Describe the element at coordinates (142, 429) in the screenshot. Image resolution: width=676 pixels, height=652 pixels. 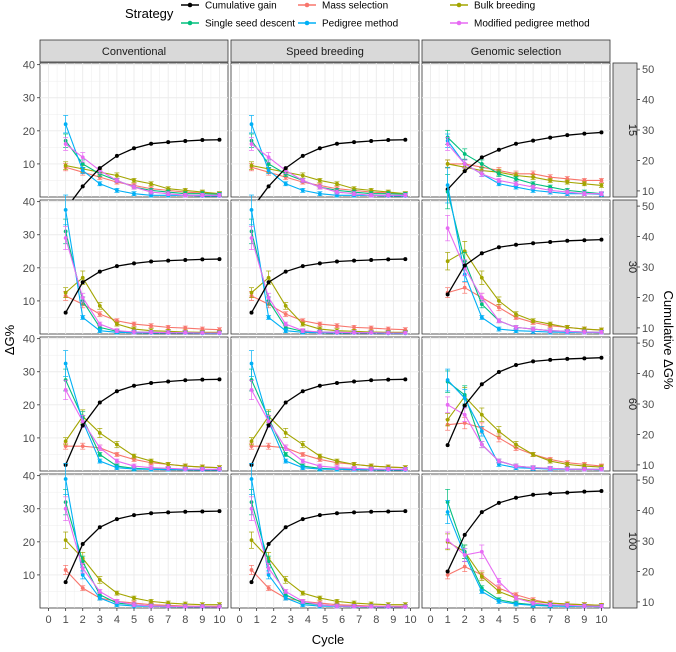
I see `panel-conventional-60-modified-pedigree-method-line` at that location.